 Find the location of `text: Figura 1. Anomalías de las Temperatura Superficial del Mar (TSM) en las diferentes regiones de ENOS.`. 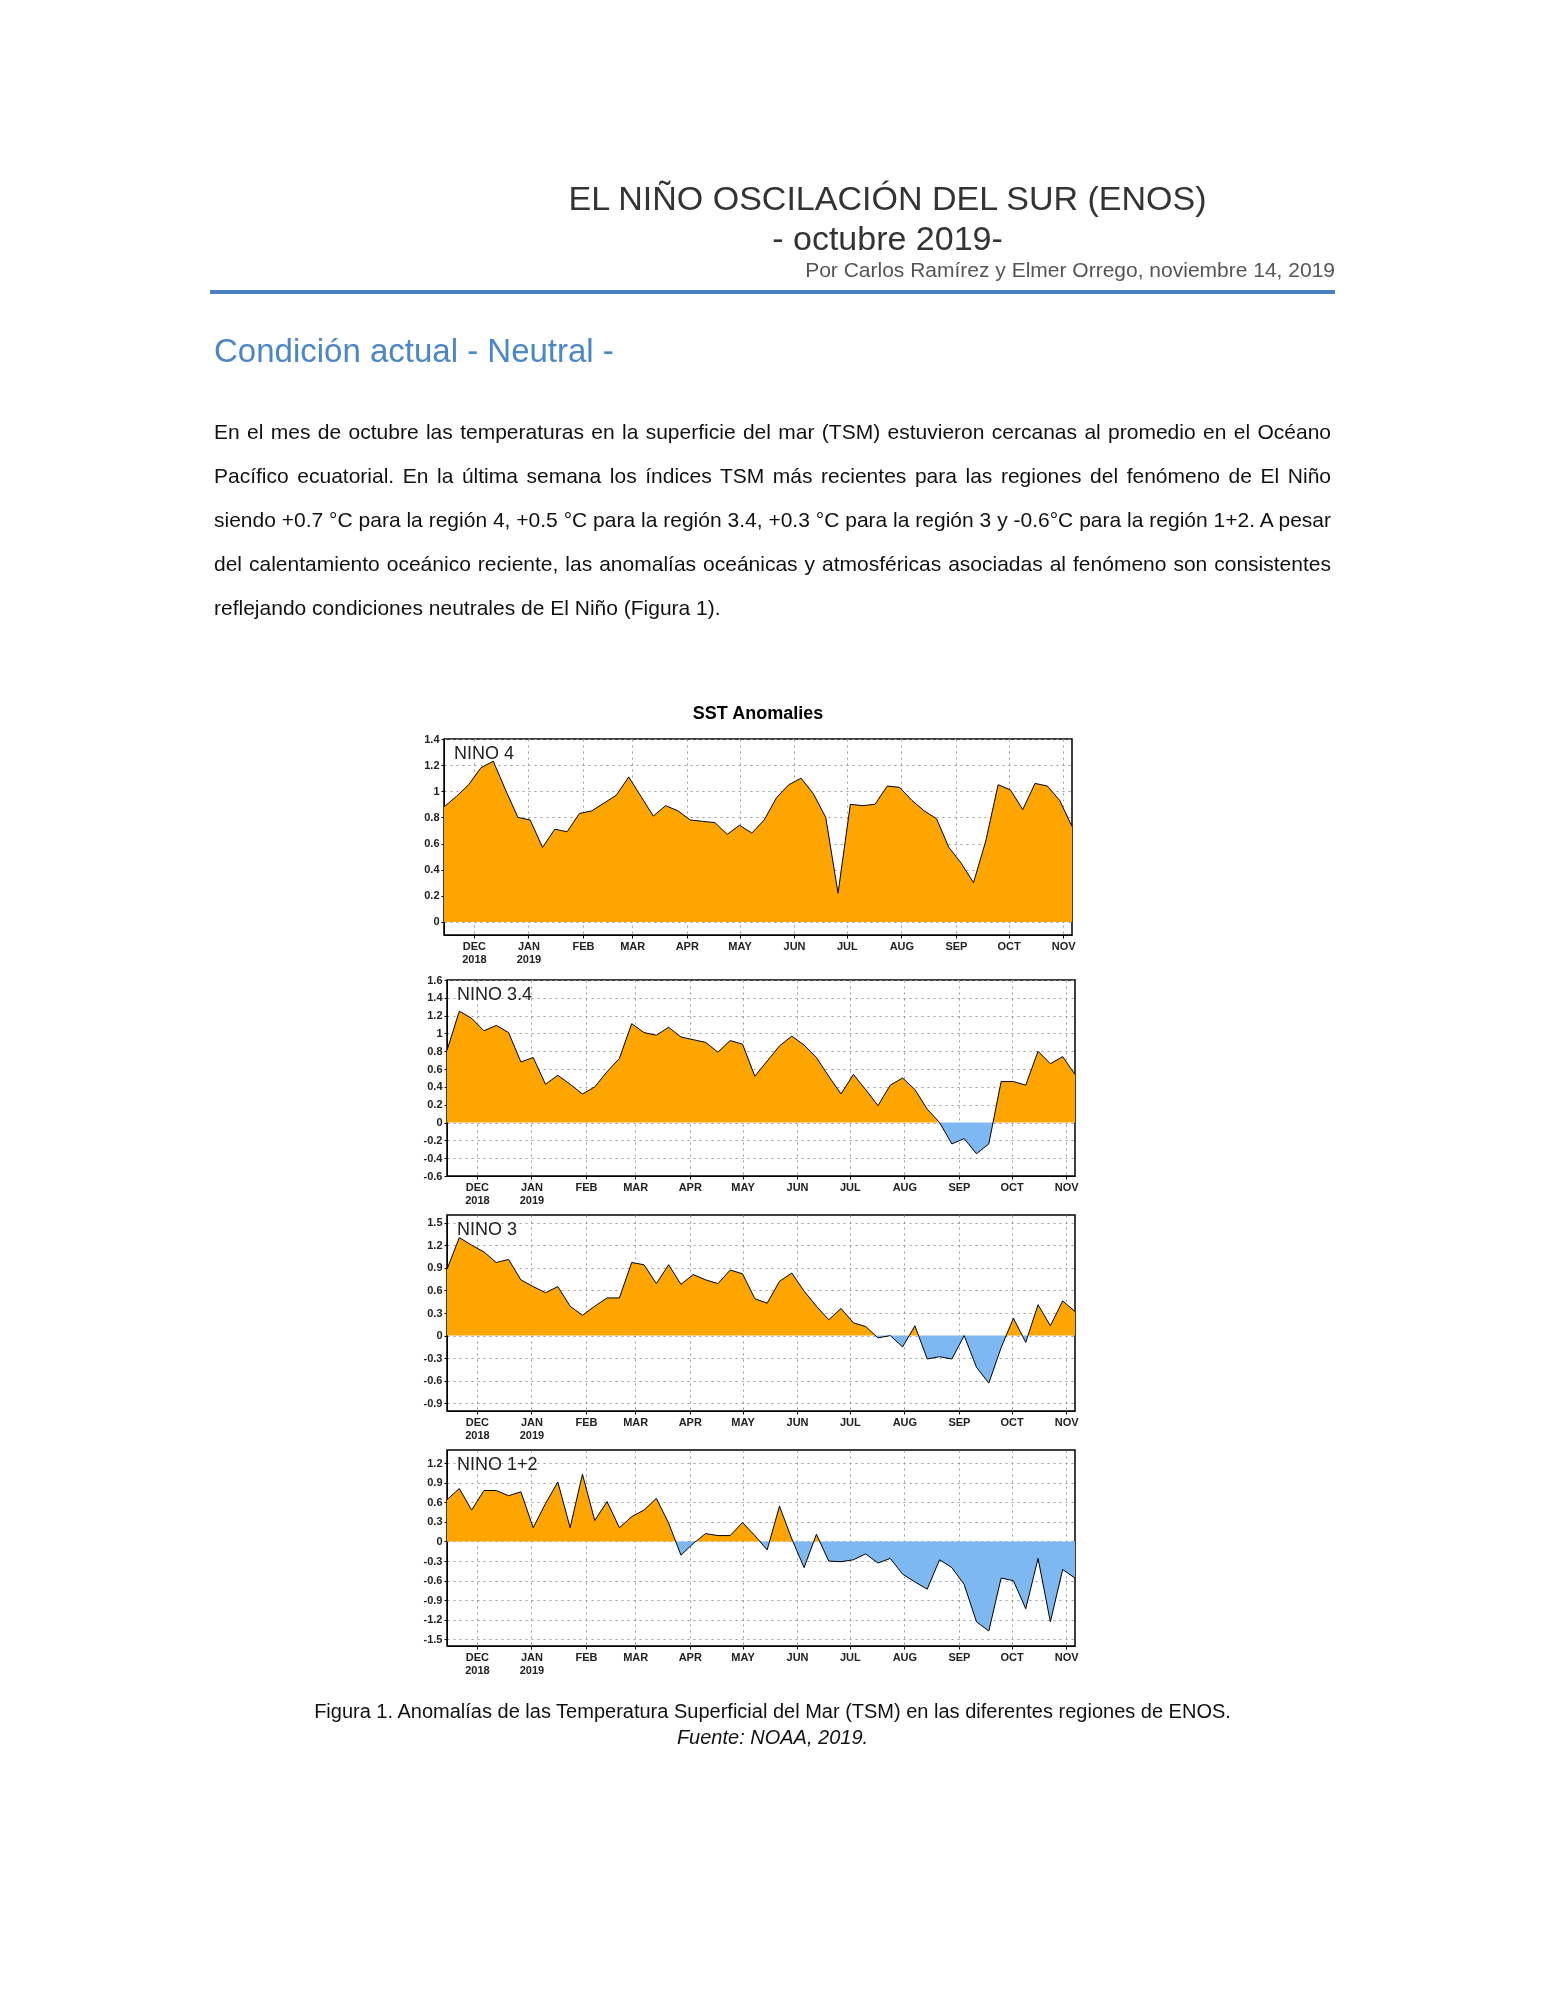

text: Figura 1. Anomalías de las Temperatura Superficial del Mar (TSM) en las diferentes regiones de ENOS. is located at coordinates (772, 1711).